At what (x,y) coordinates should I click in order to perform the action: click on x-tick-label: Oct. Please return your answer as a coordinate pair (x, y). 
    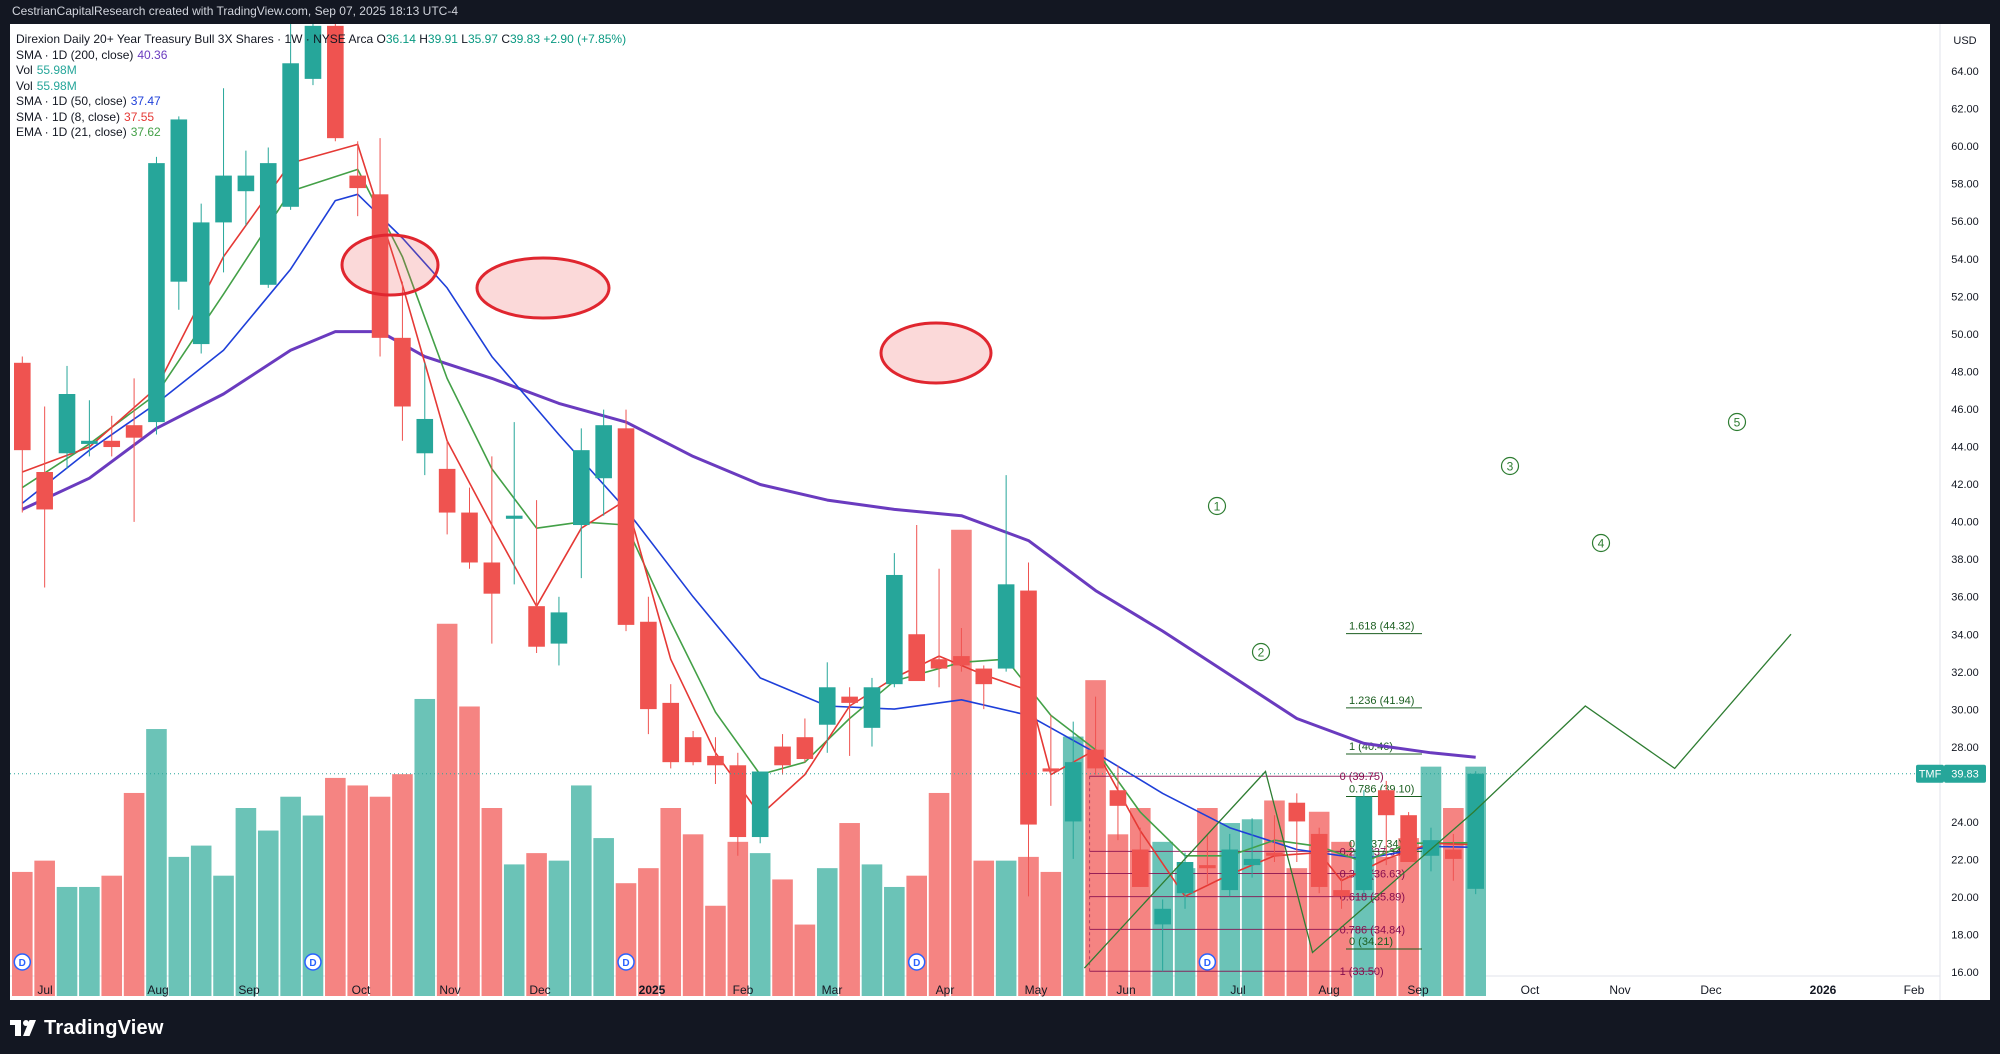
    Looking at the image, I should click on (361, 990).